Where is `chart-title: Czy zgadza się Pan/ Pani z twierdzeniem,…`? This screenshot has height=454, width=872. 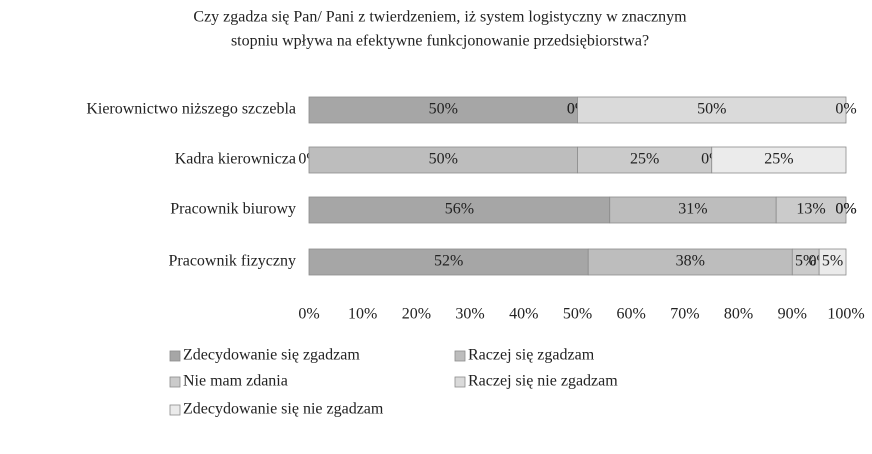
chart-title: Czy zgadza się Pan/ Pani z twierdzeniem,… is located at coordinates (440, 17).